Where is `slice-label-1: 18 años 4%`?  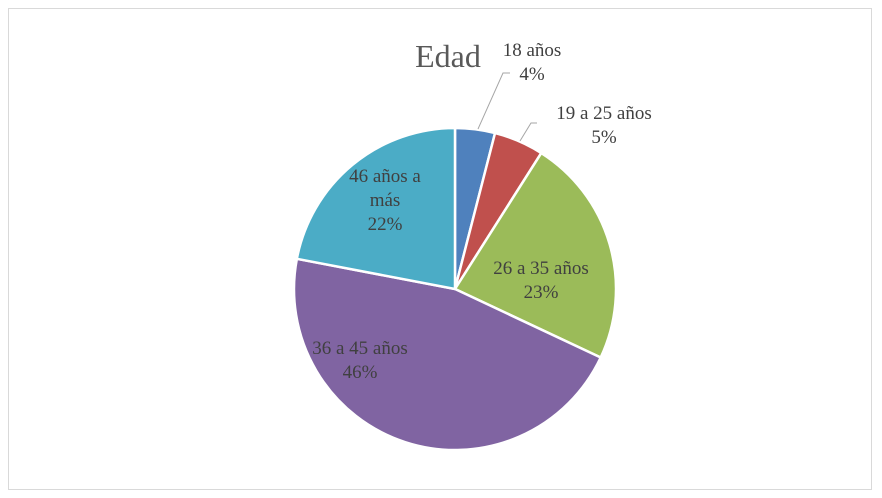
slice-label-1: 18 años 4% is located at coordinates (532, 62).